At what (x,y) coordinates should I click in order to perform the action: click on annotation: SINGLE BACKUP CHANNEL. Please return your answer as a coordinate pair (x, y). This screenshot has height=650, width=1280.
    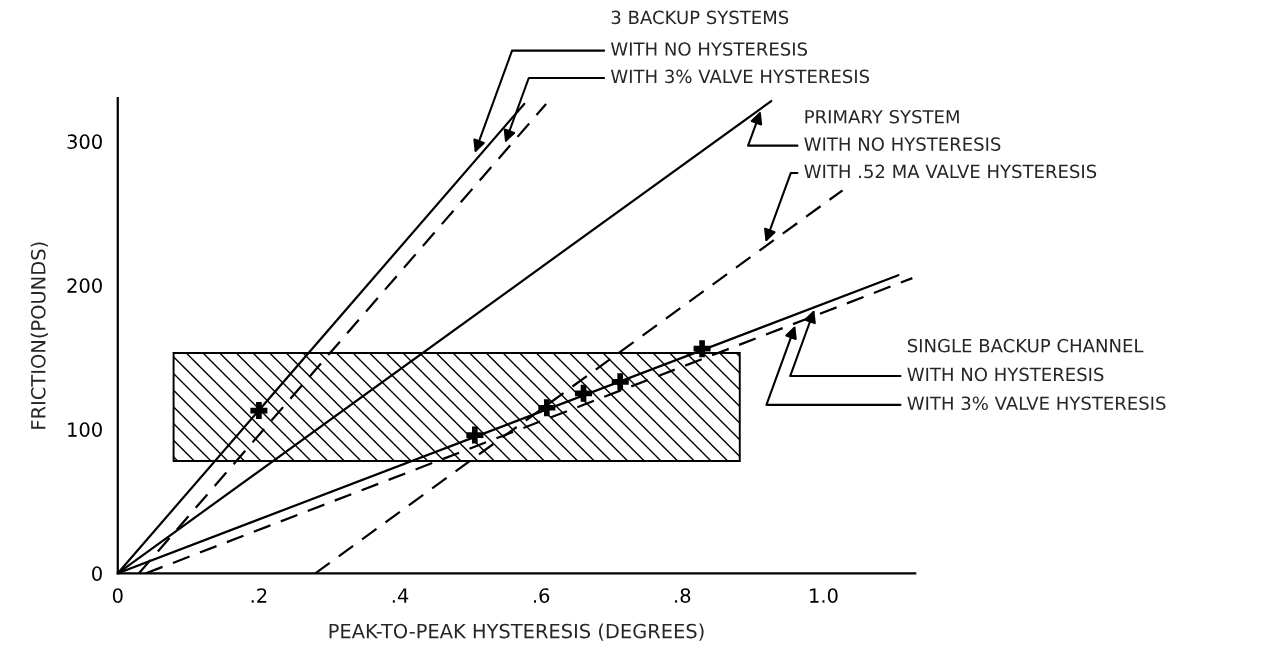
    Looking at the image, I should click on (1025, 345).